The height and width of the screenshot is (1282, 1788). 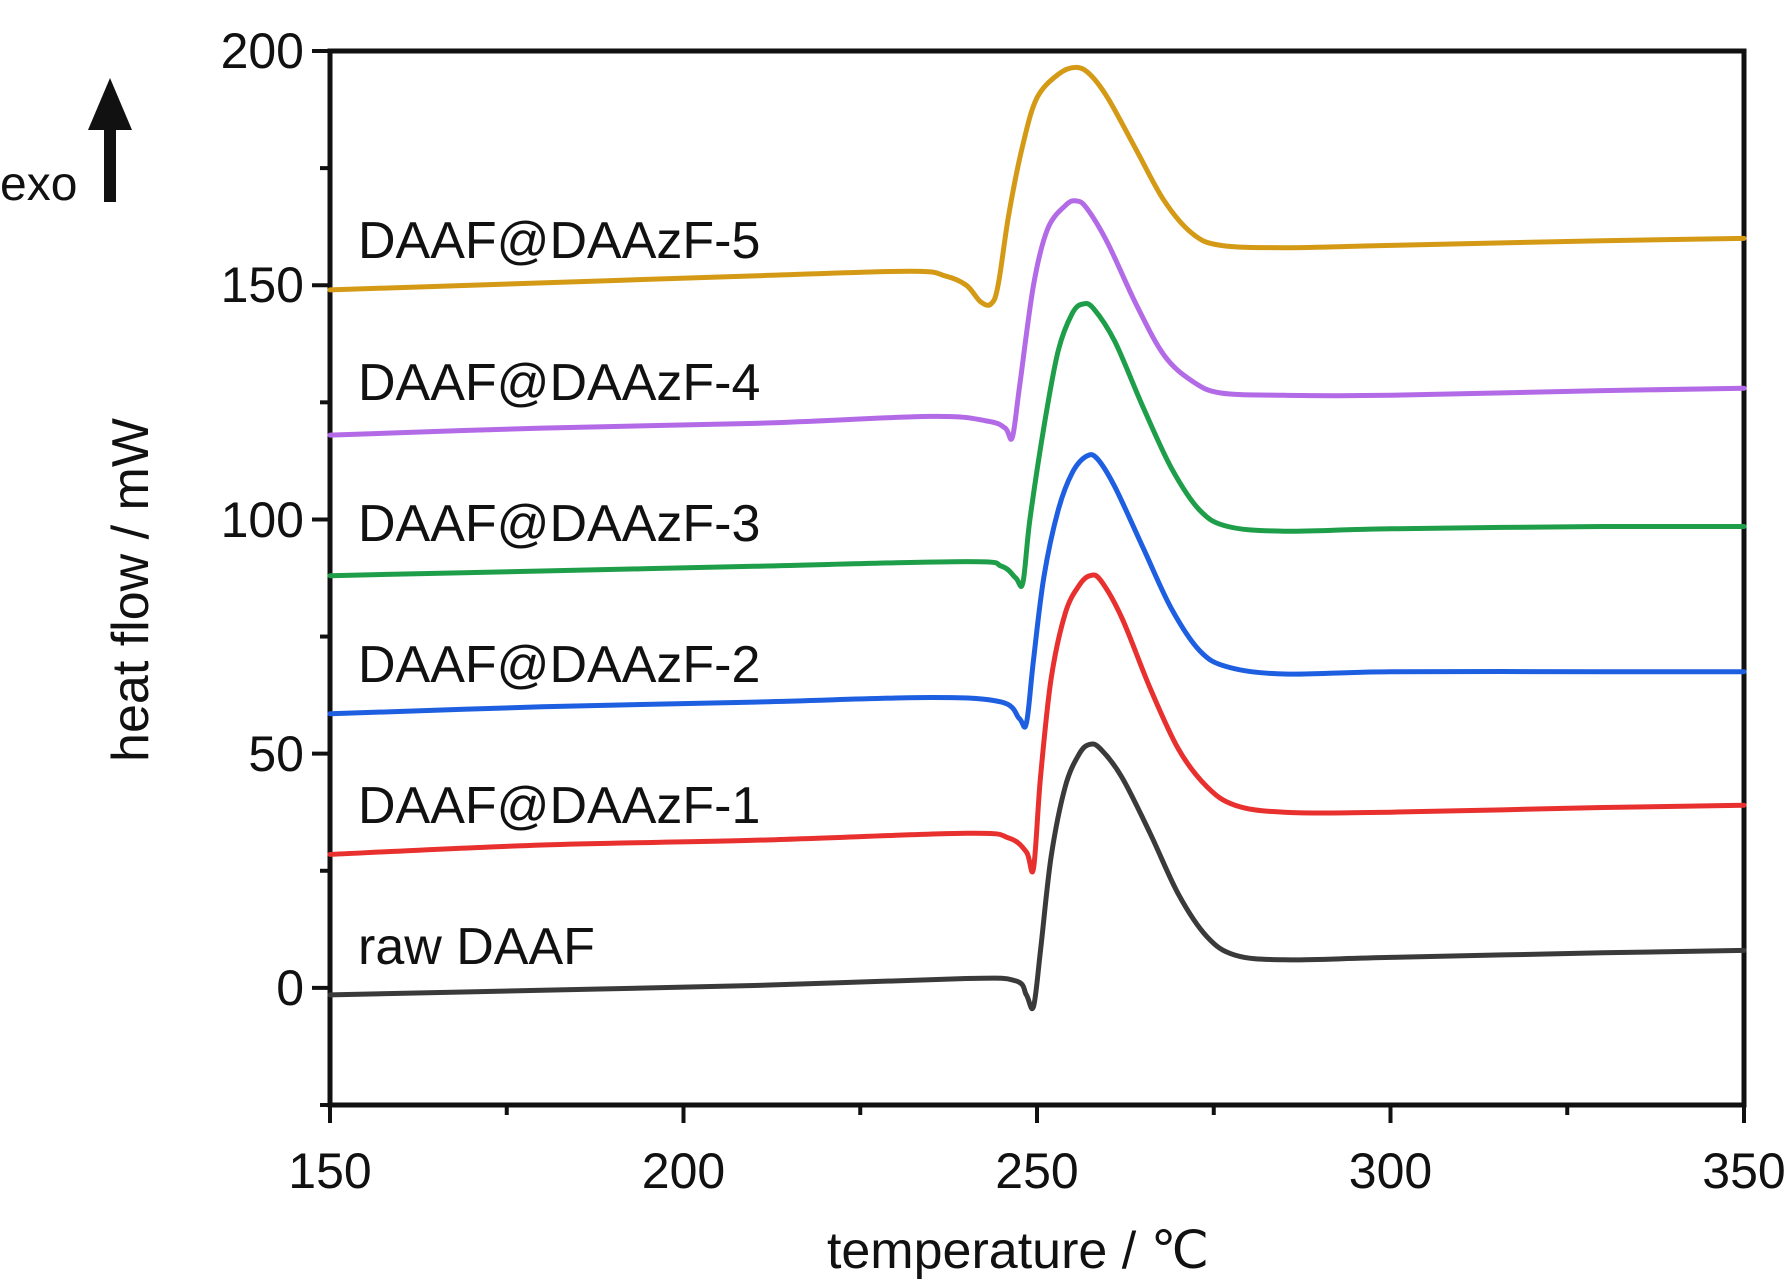 What do you see at coordinates (559, 383) in the screenshot?
I see `series-label-daaf-daazf-4: DAAF@DAAzF-4` at bounding box center [559, 383].